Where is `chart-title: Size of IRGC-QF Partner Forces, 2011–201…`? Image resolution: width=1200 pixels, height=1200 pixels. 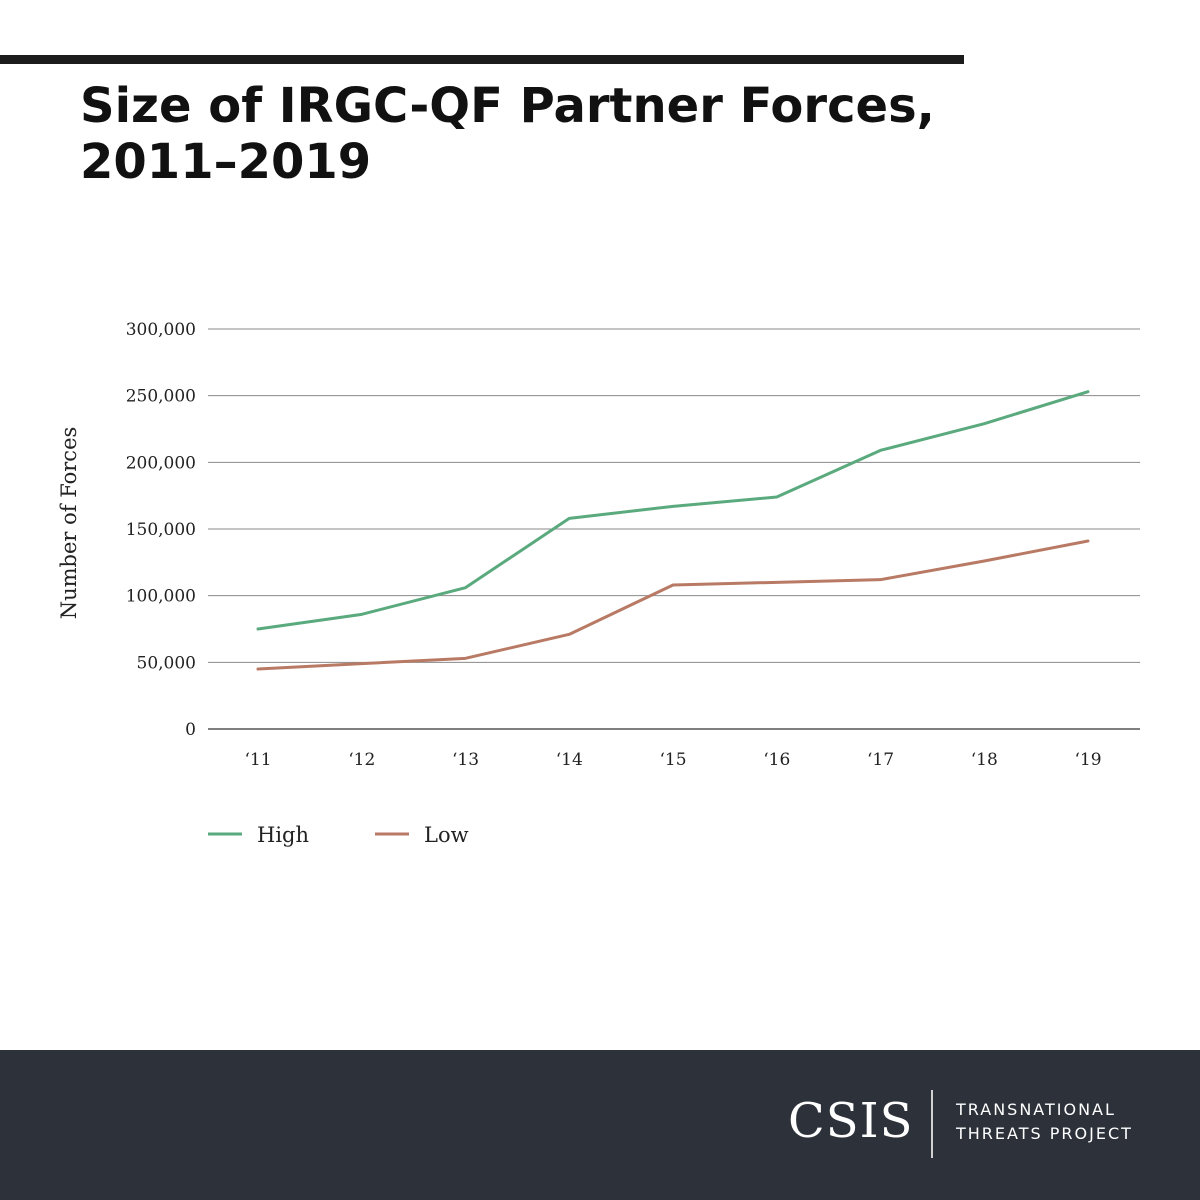
chart-title: Size of IRGC-QF Partner Forces, 2011–201… is located at coordinates (580, 134).